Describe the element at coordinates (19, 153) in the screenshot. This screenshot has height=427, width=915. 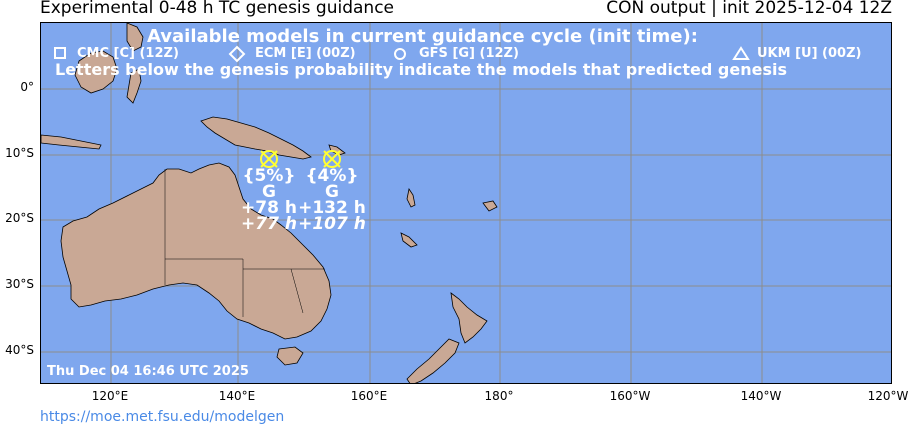
I see `lat-label: 10°S` at that location.